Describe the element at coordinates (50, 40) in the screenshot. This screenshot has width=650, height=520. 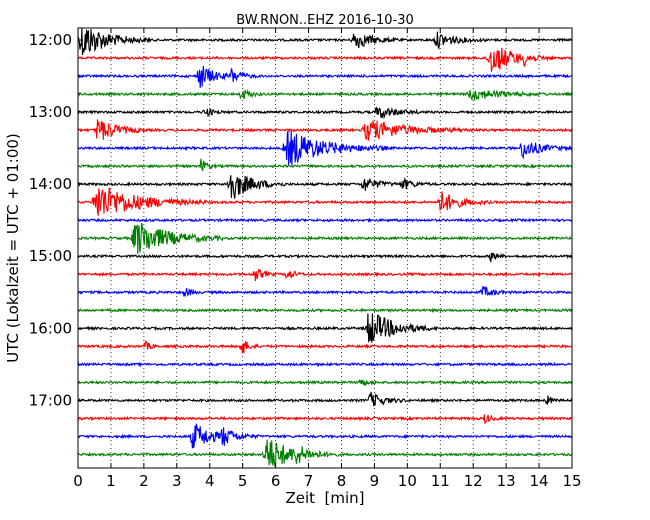
I see `y-tick-label: 12:00` at that location.